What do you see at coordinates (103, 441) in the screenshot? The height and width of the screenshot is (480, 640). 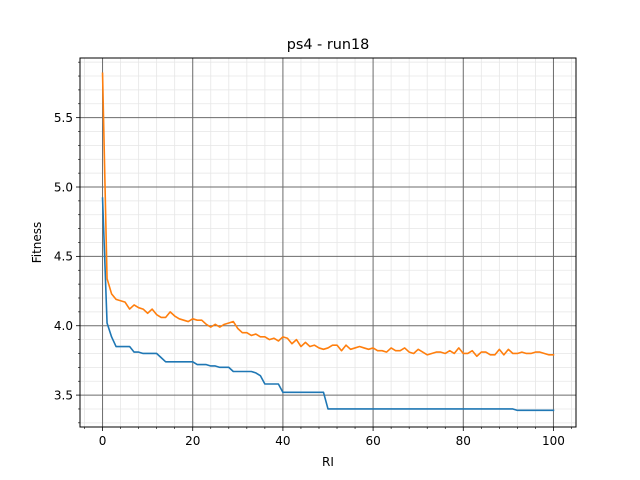 I see `x-tick-label: 0` at bounding box center [103, 441].